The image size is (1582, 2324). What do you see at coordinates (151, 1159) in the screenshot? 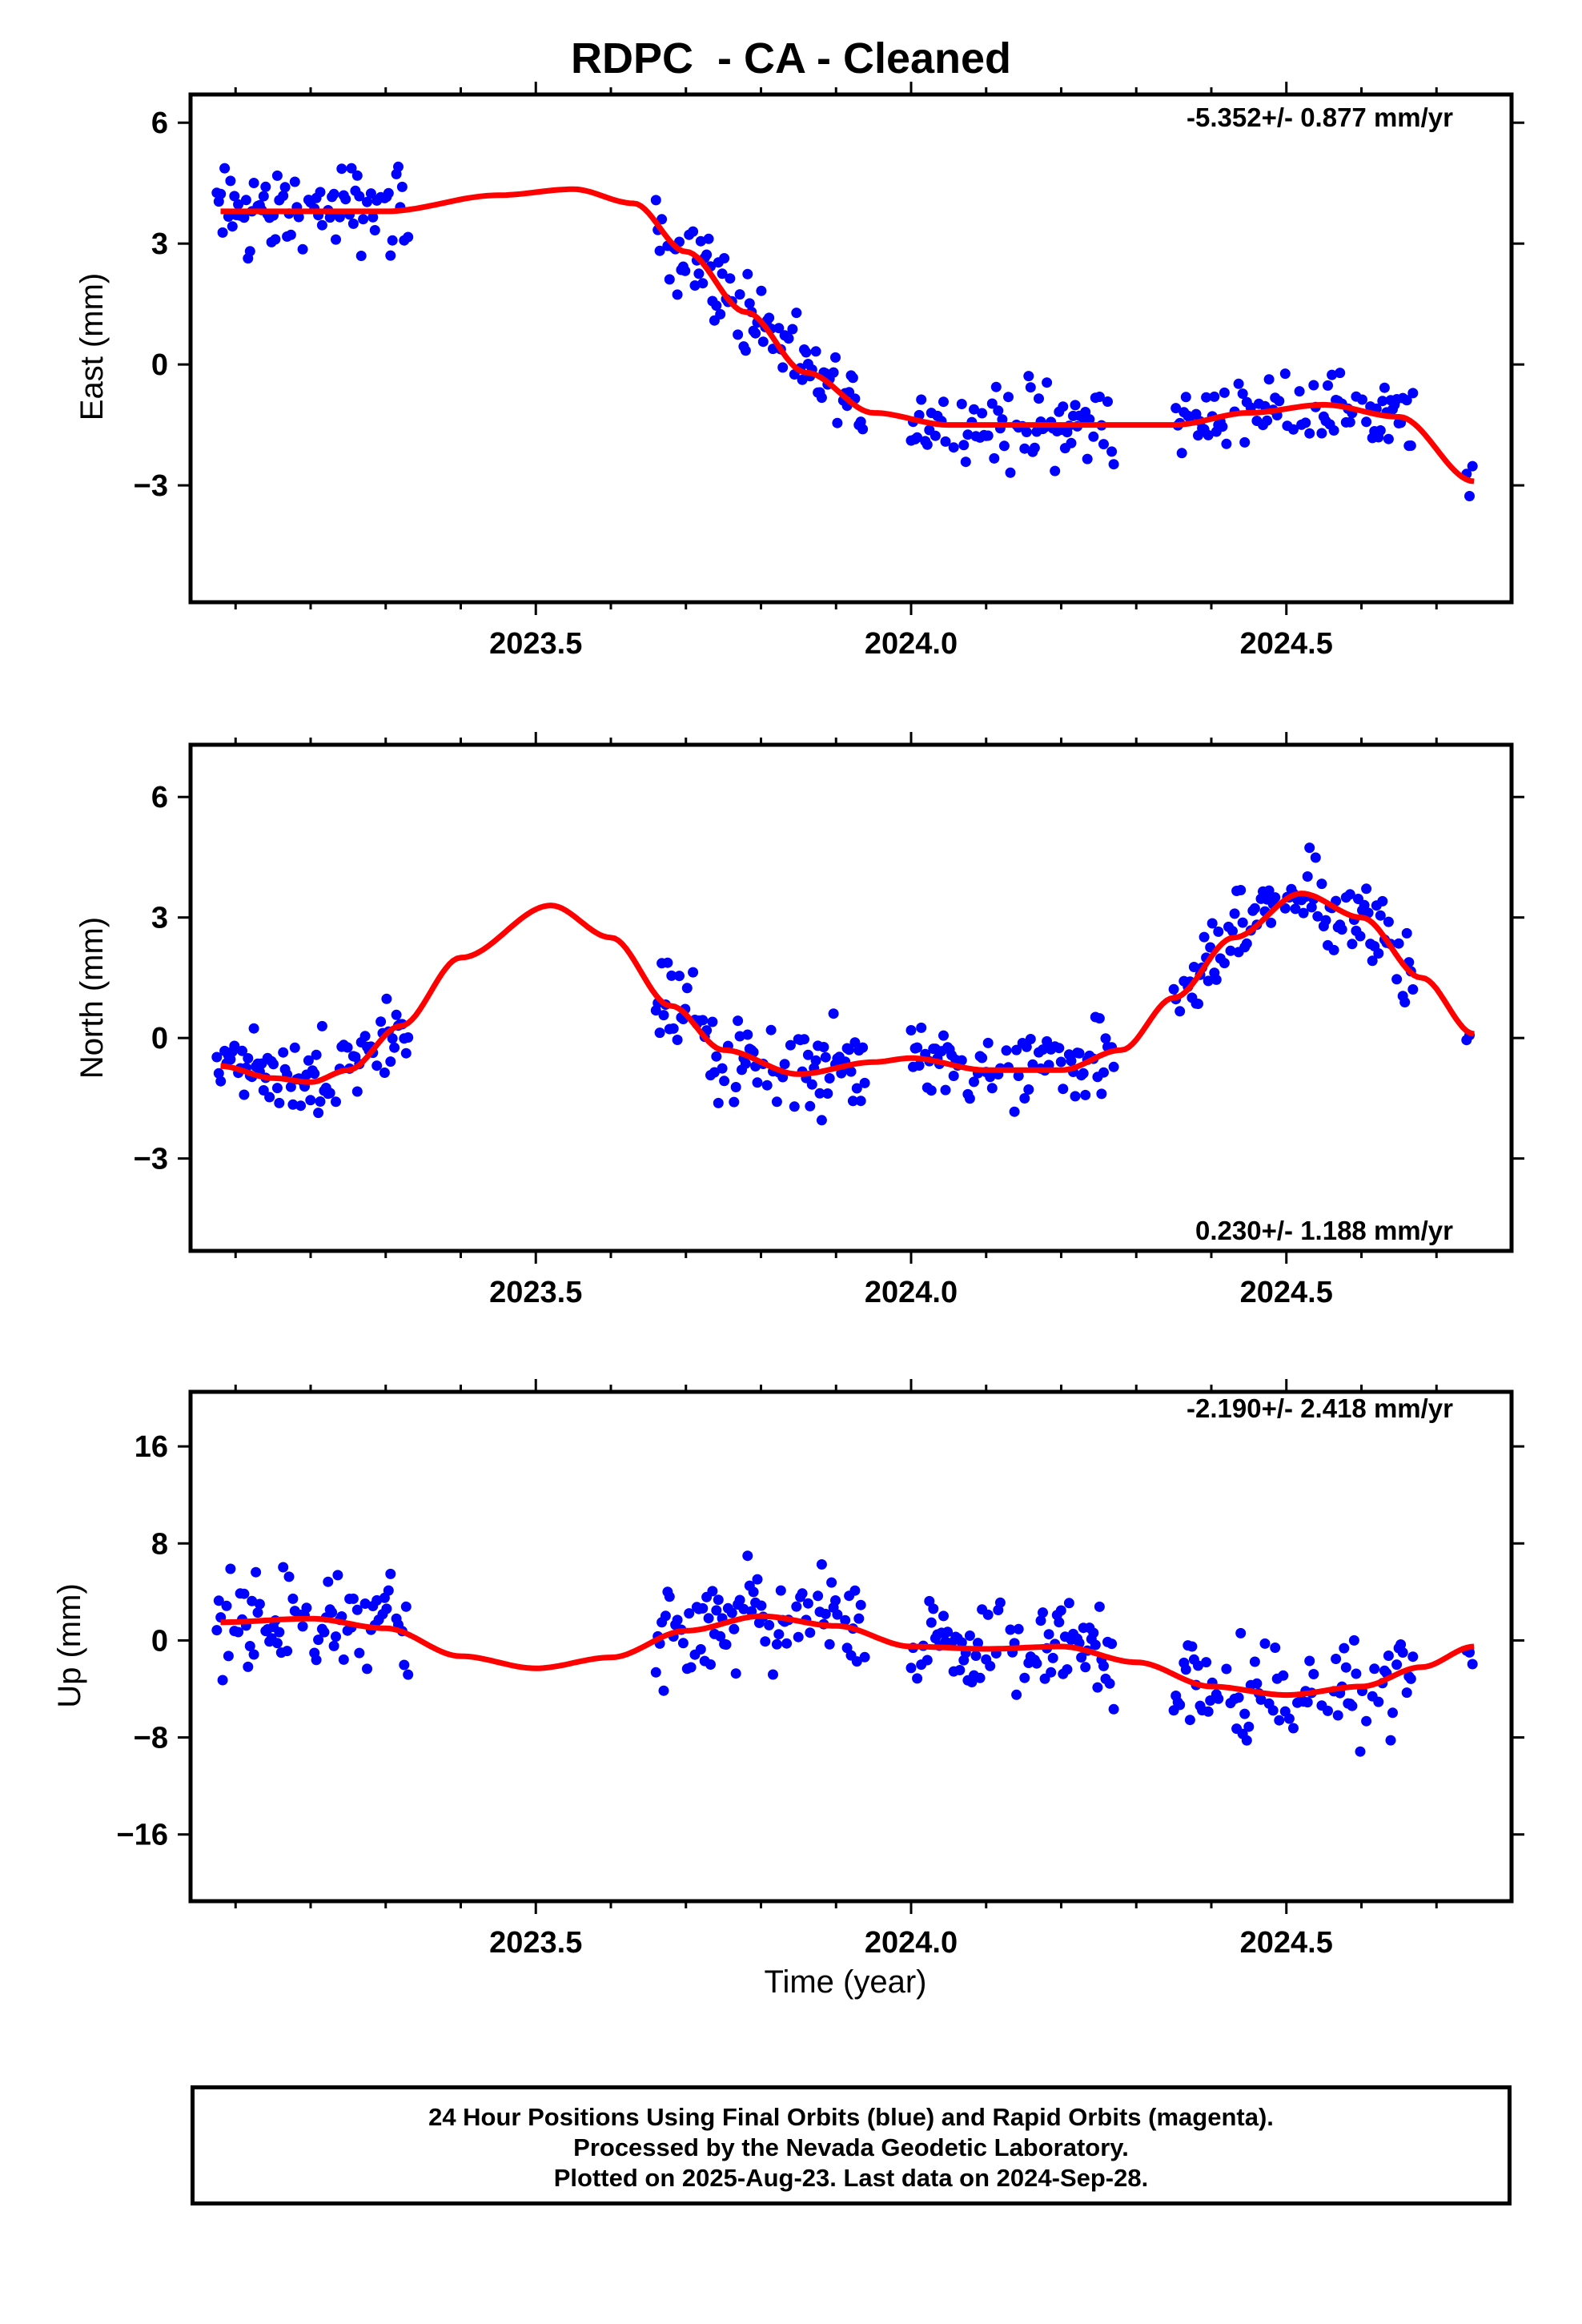
I see `north-ytick-label: −3` at bounding box center [151, 1159].